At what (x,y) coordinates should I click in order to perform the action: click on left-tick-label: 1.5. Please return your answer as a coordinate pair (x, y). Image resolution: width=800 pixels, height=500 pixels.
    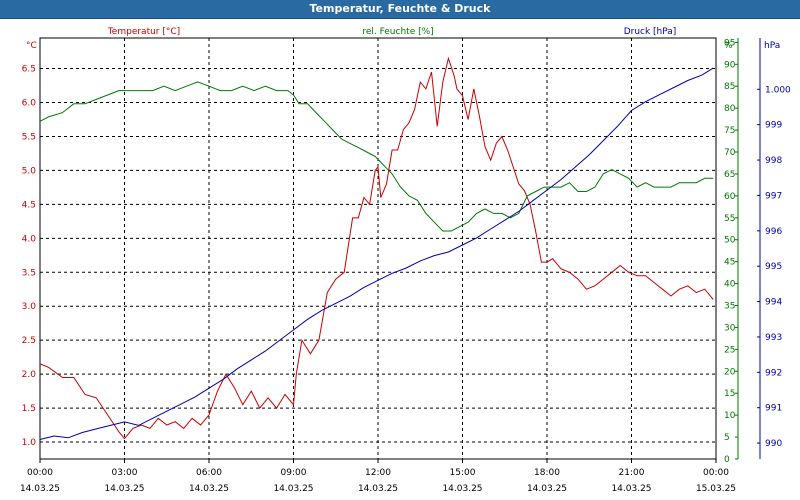
    Looking at the image, I should click on (29, 409).